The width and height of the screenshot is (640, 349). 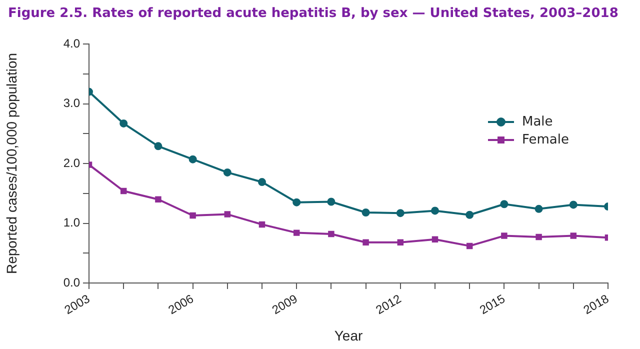 I want to click on x-tick-label: 2018, so click(x=596, y=304).